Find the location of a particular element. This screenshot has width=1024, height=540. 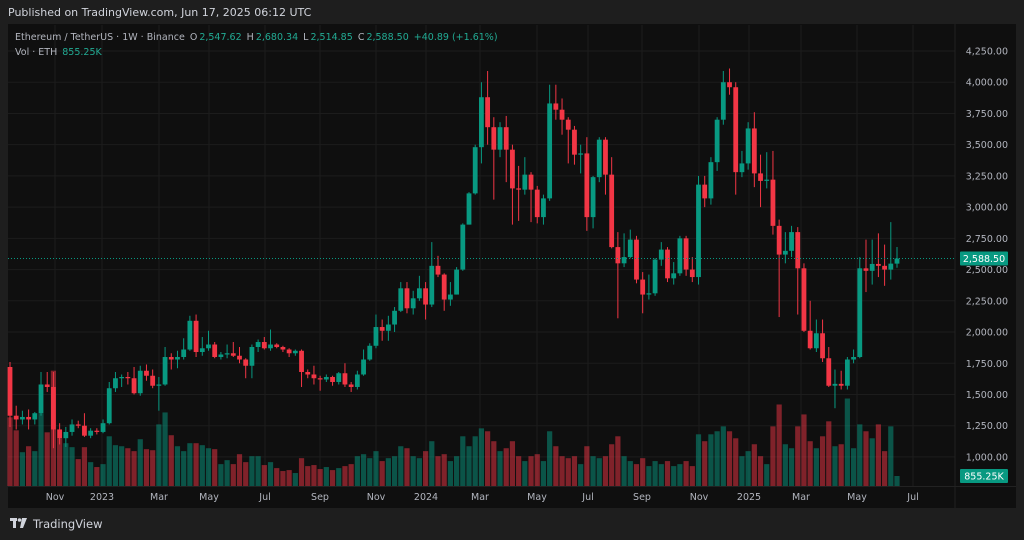

symbol-description: Ethereum / TetherUS · 1W · Binance is located at coordinates (100, 37).